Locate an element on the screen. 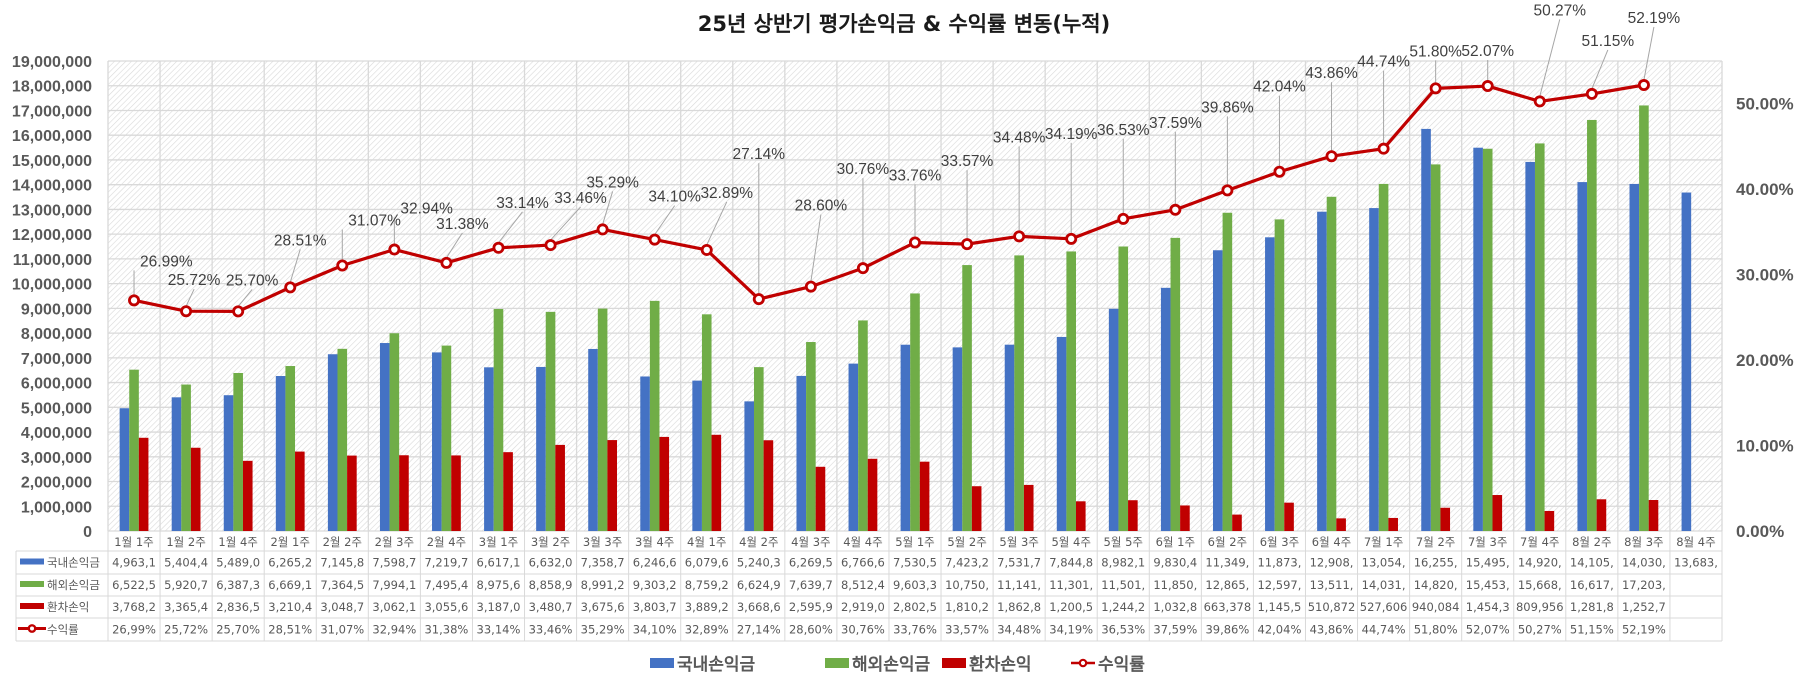 This screenshot has width=1808, height=684. category-label: 4월 2주 is located at coordinates (758, 542).